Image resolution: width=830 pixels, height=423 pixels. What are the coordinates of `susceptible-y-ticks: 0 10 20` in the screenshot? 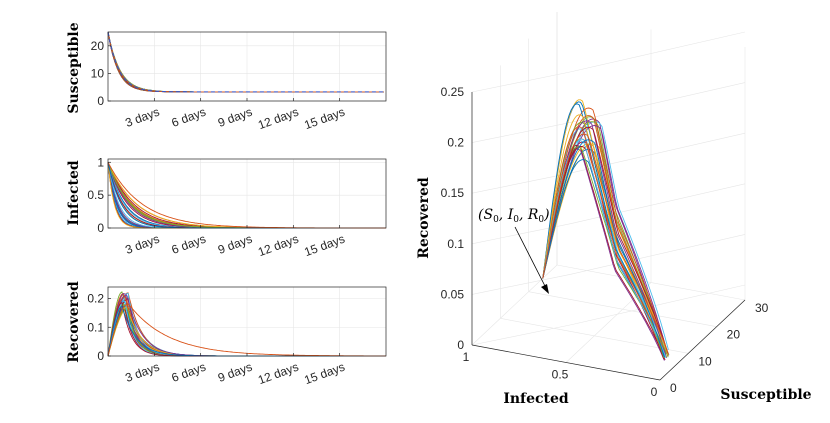 It's located at (101, 73).